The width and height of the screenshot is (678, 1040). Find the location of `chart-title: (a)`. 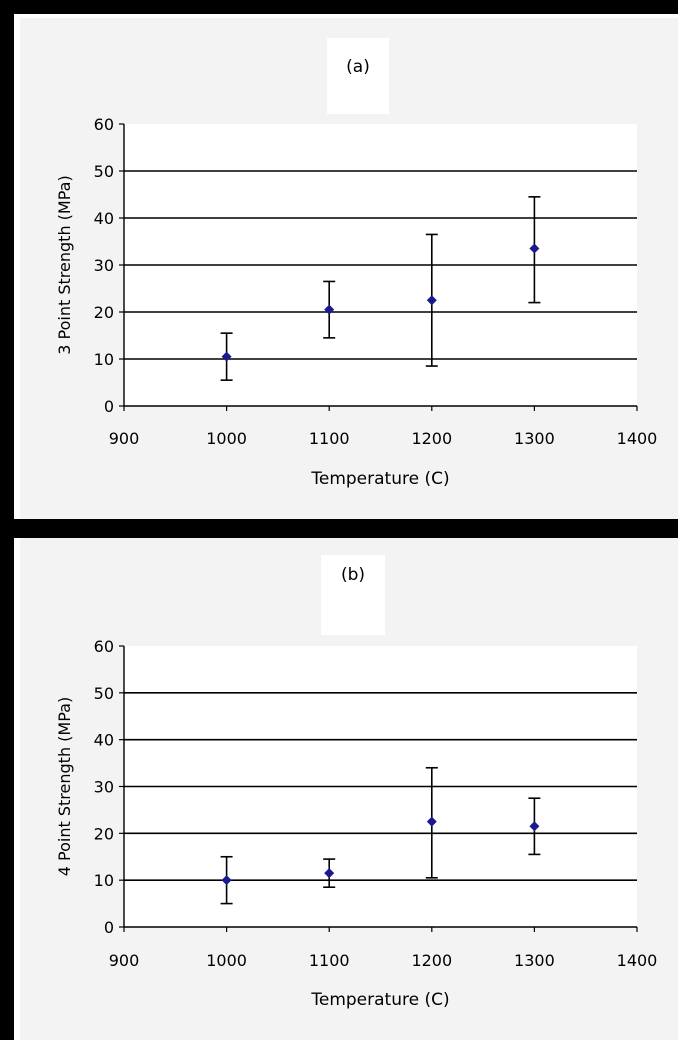

chart-title: (a) is located at coordinates (358, 67).